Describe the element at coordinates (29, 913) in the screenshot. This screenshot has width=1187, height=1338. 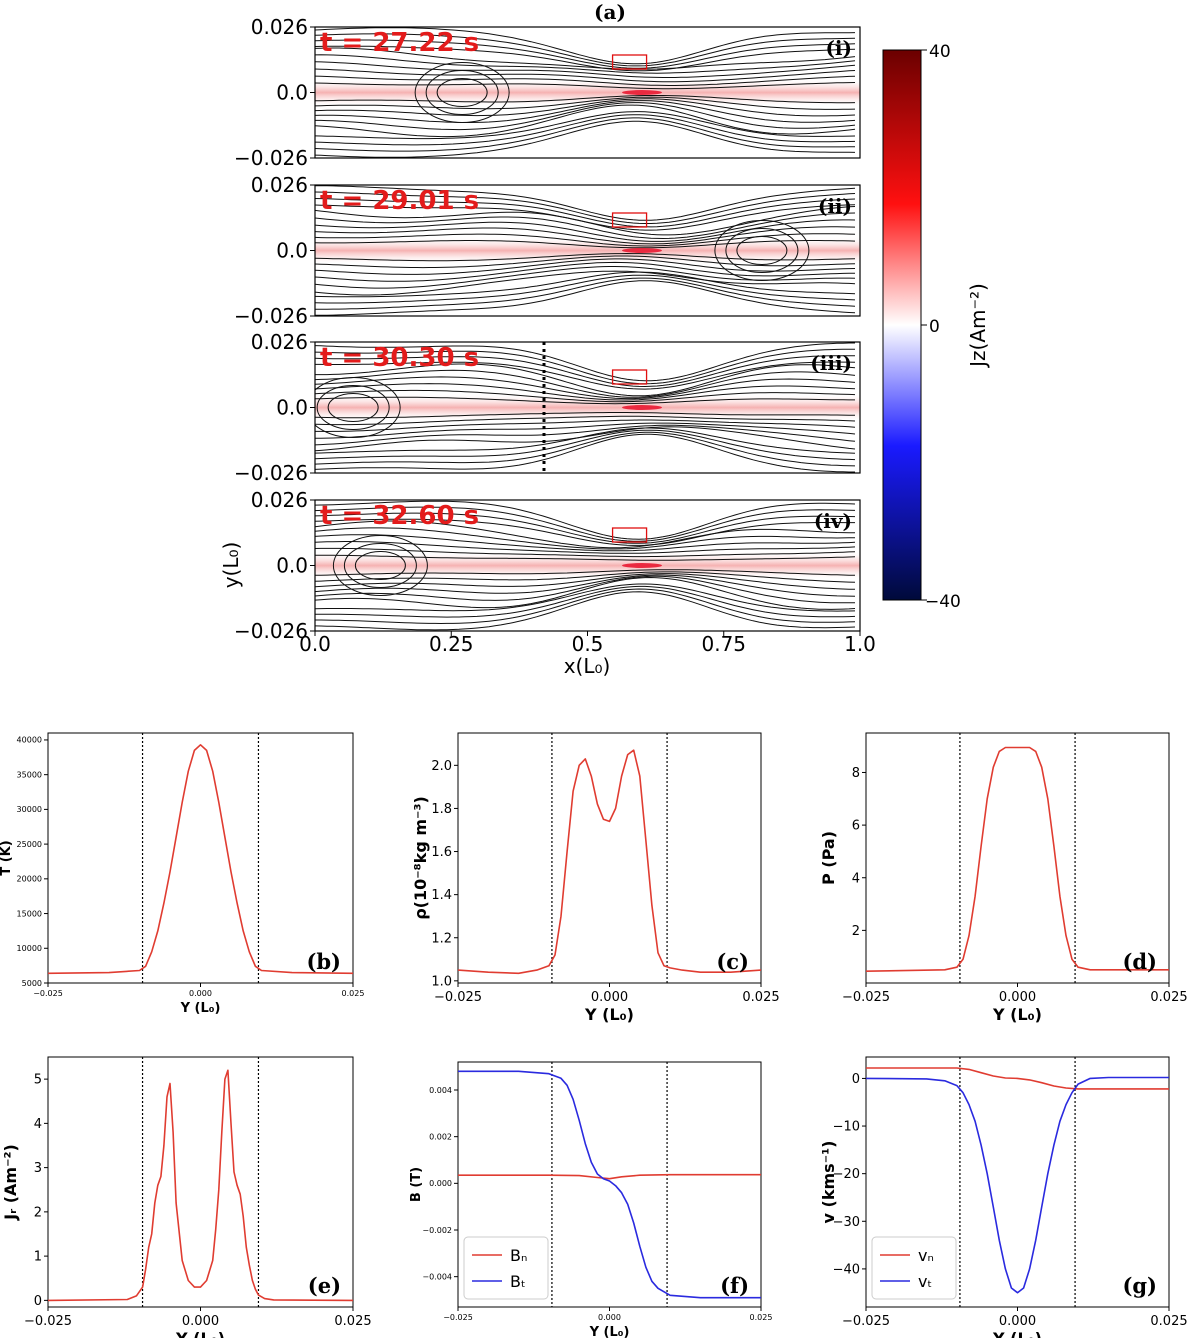
I see `y-tick-label: 15000` at that location.